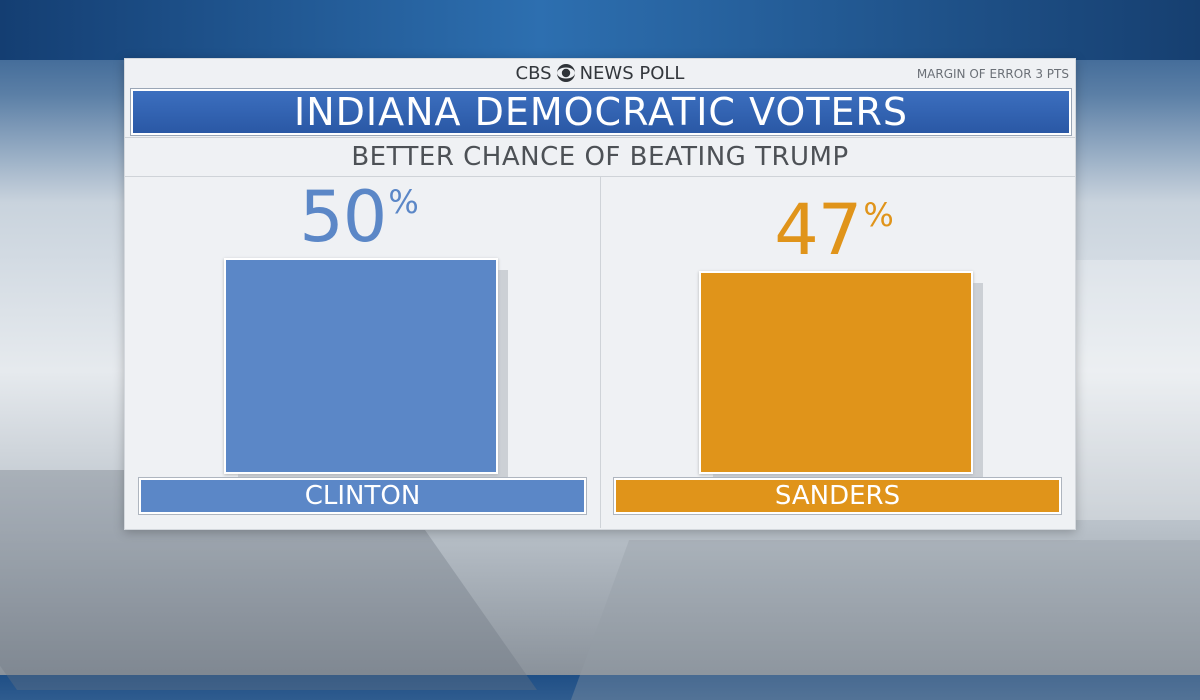 The height and width of the screenshot is (700, 1200). Describe the element at coordinates (835, 372) in the screenshot. I see `bar-sanders` at that location.